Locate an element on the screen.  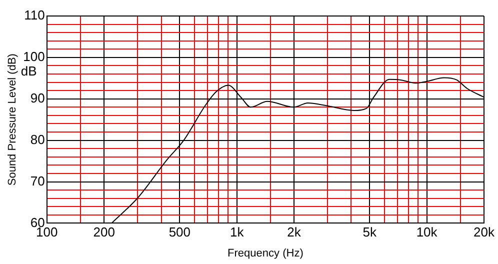
y-tick-label: 100 is located at coordinates (34, 56).